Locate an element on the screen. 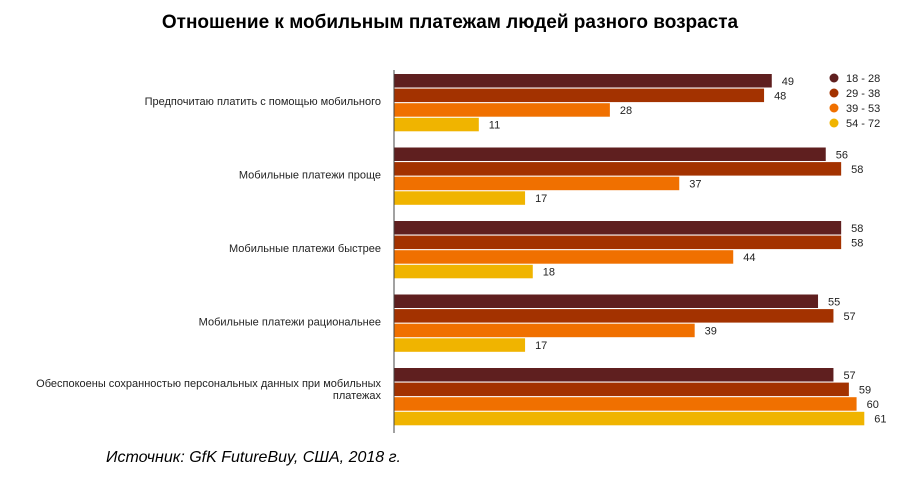  value-label-2-2: 58 is located at coordinates (857, 170).